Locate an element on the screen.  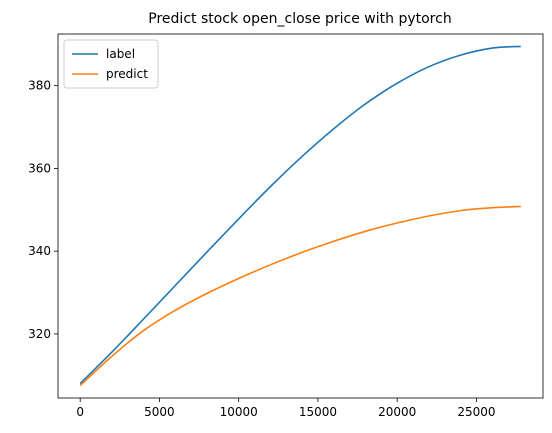
y-tick-label: 320 is located at coordinates (39, 334).